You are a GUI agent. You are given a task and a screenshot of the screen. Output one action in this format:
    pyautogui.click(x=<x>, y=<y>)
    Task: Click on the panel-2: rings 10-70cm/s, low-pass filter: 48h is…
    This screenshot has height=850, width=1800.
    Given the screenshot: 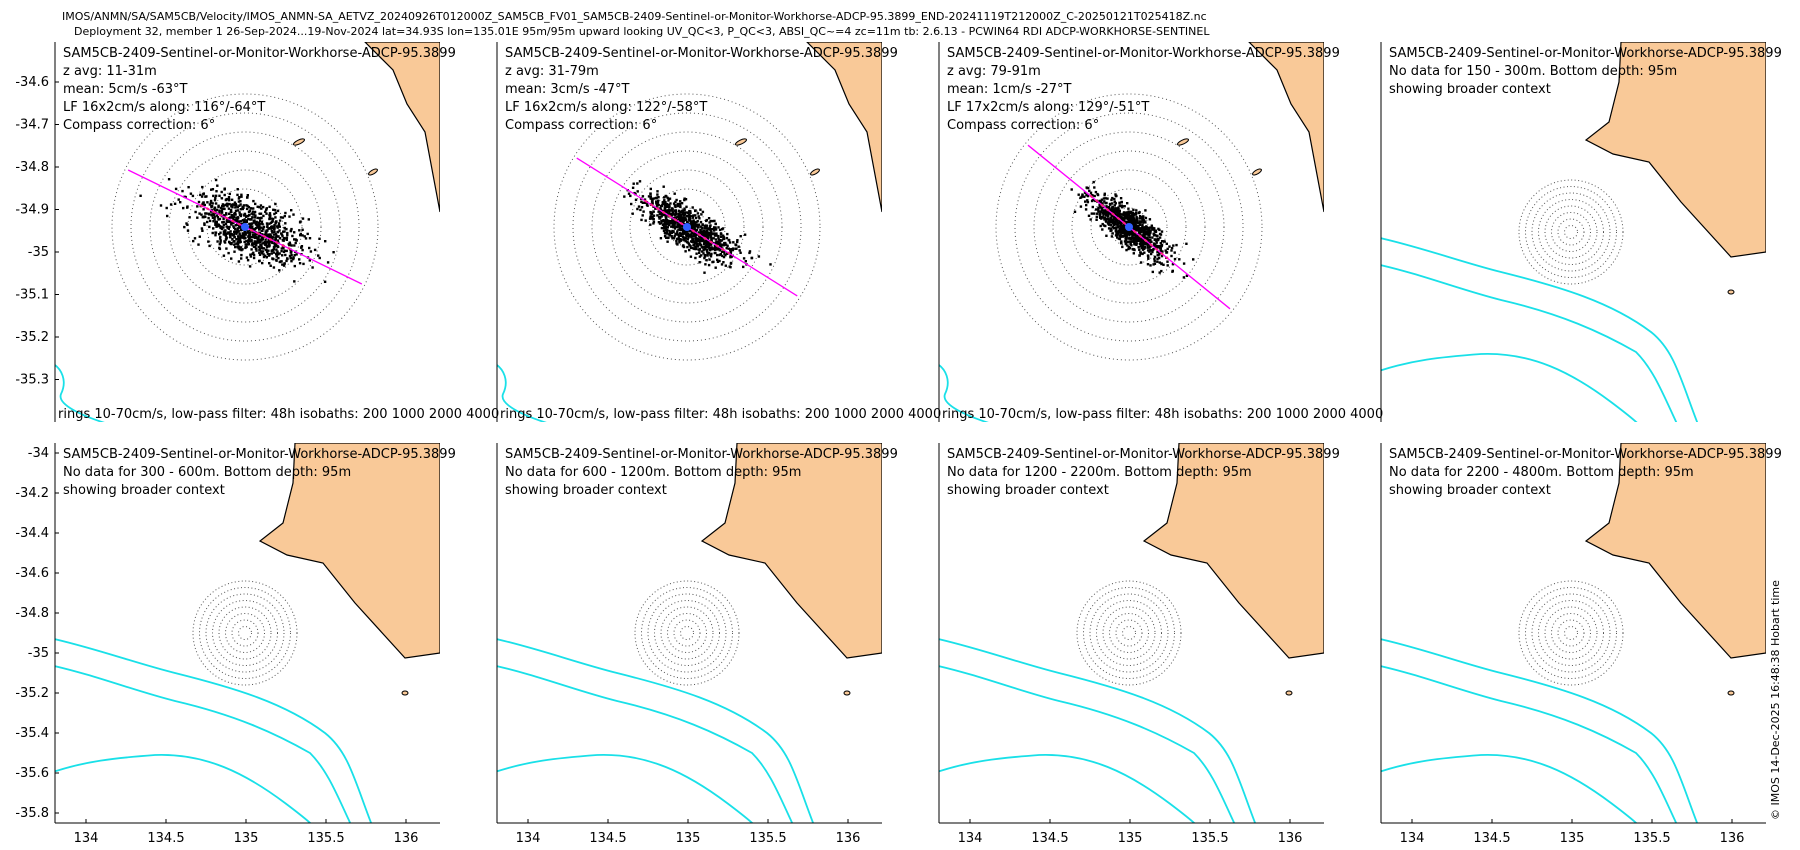 What is the action you would take?
    pyautogui.click(x=718, y=232)
    